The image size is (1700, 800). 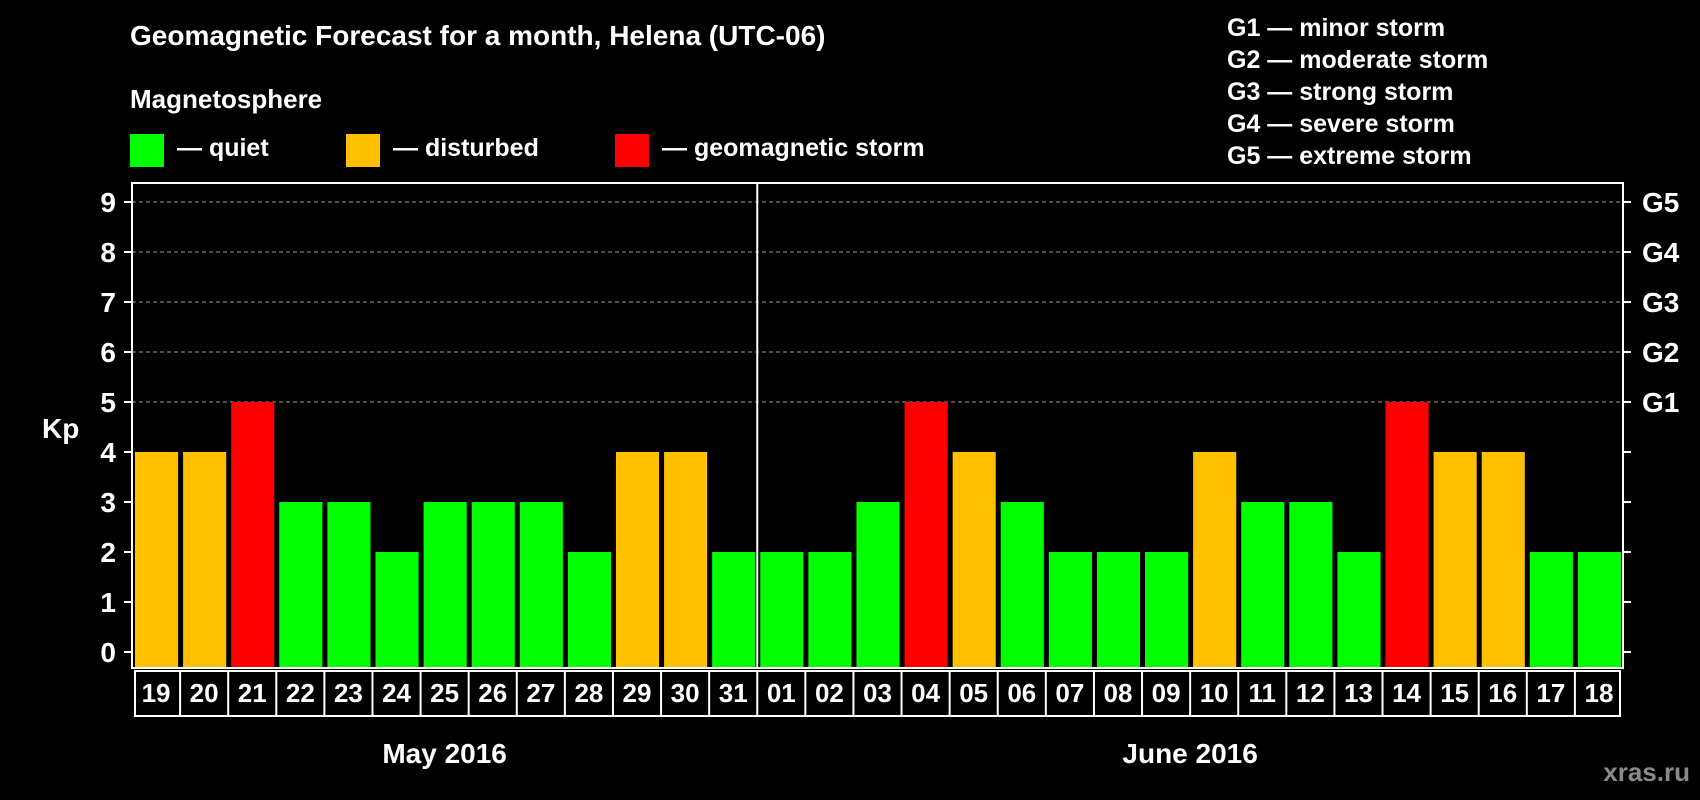 What do you see at coordinates (1660, 402) in the screenshot?
I see `right-axis-label-g1: G1` at bounding box center [1660, 402].